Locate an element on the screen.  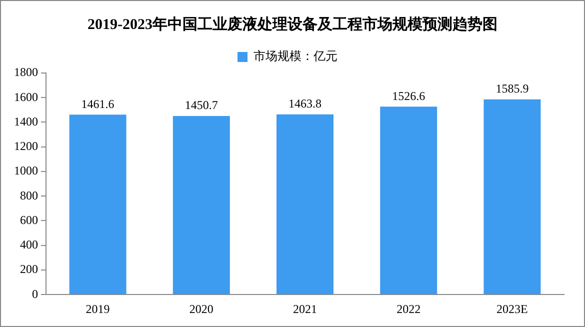
y-tick-label: 400 is located at coordinates (29, 245).